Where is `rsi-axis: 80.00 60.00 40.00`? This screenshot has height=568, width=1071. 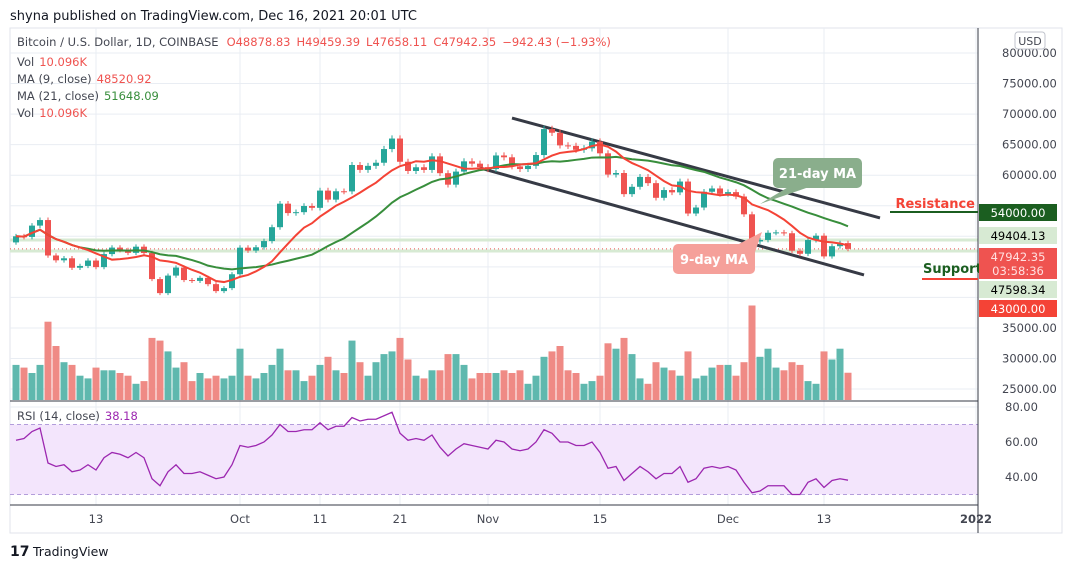
rsi-axis: 80.00 60.00 40.00 is located at coordinates (1021, 442).